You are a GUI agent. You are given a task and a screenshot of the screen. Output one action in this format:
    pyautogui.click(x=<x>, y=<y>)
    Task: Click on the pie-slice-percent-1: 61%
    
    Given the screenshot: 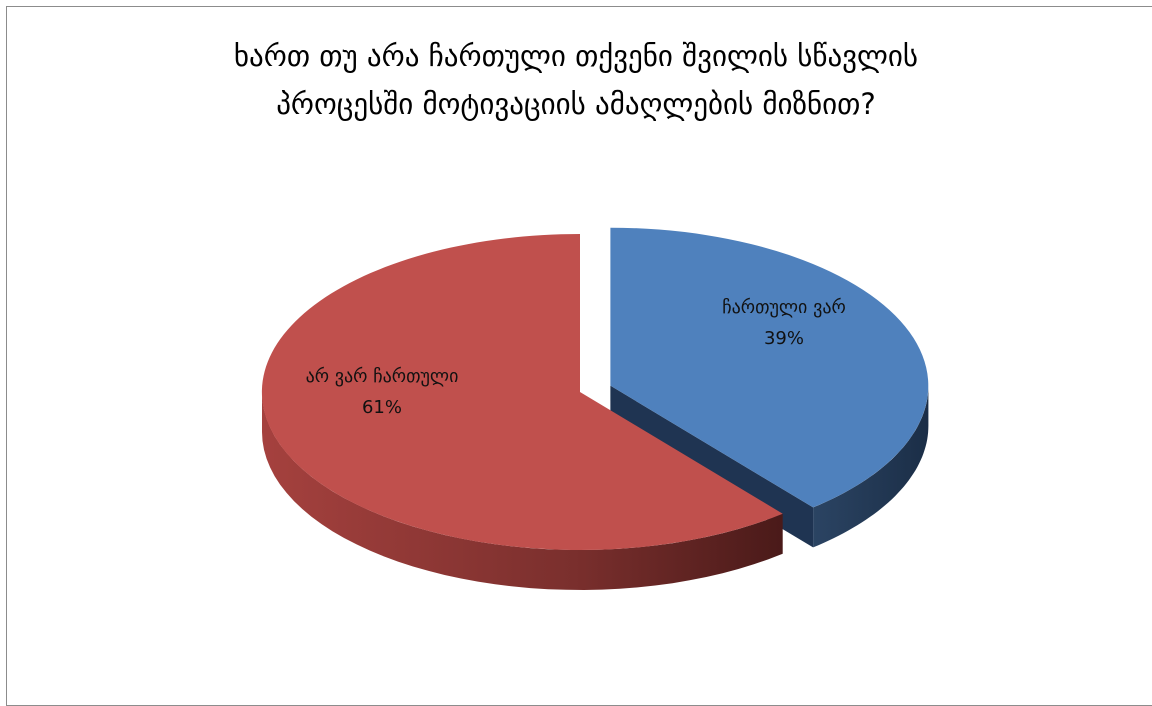 What is the action you would take?
    pyautogui.click(x=382, y=407)
    